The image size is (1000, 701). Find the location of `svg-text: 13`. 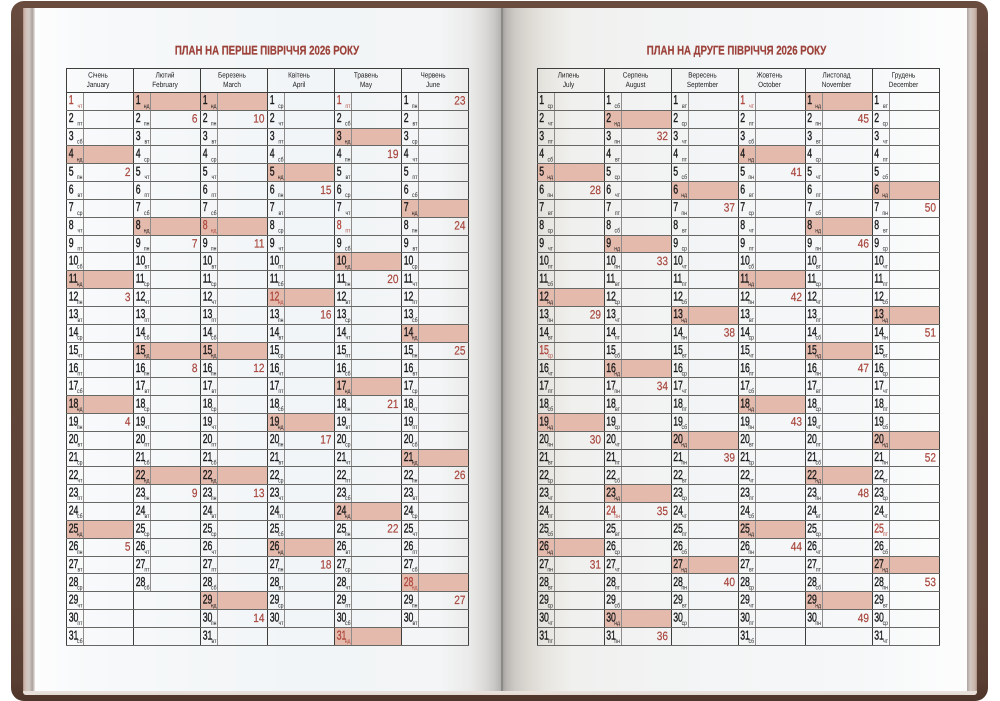

svg-text: 13 is located at coordinates (208, 313).